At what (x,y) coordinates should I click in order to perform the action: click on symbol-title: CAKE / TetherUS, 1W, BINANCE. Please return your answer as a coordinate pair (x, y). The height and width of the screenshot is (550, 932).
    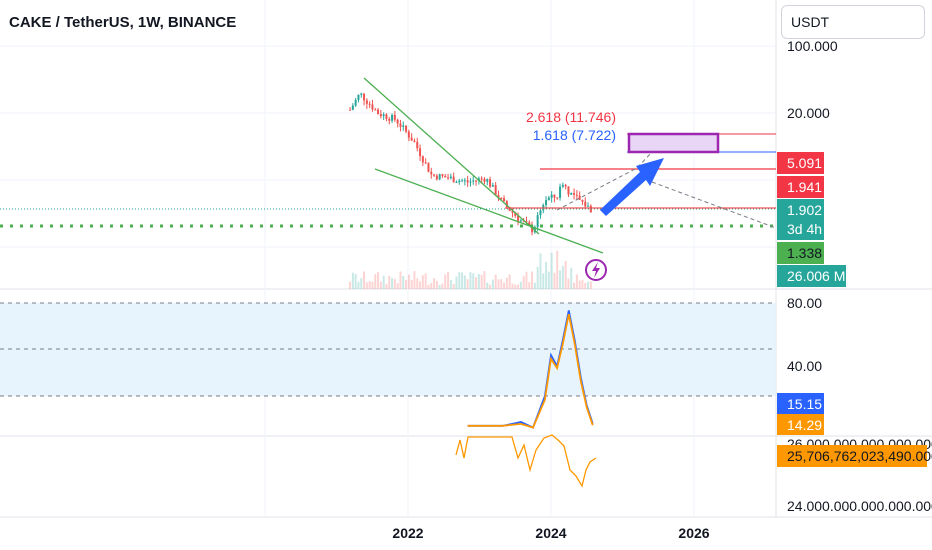
    Looking at the image, I should click on (123, 22).